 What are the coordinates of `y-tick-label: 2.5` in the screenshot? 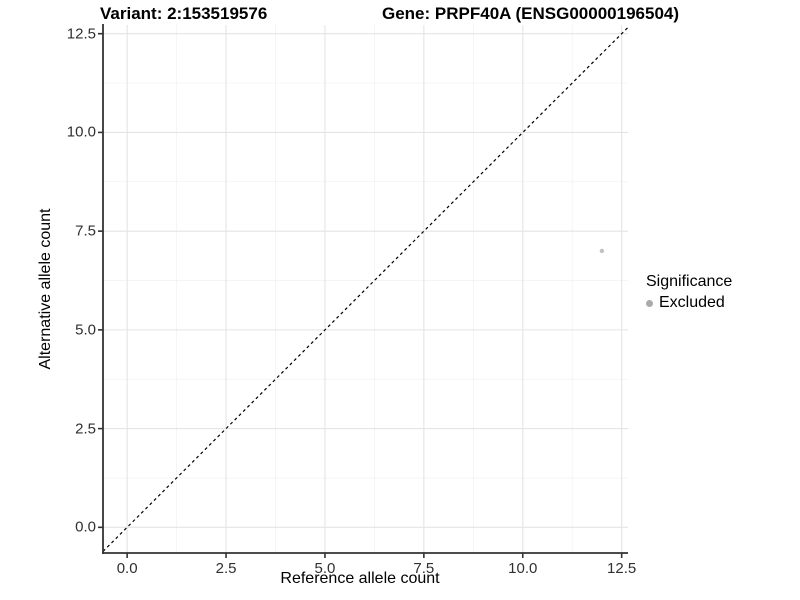 It's located at (85, 429).